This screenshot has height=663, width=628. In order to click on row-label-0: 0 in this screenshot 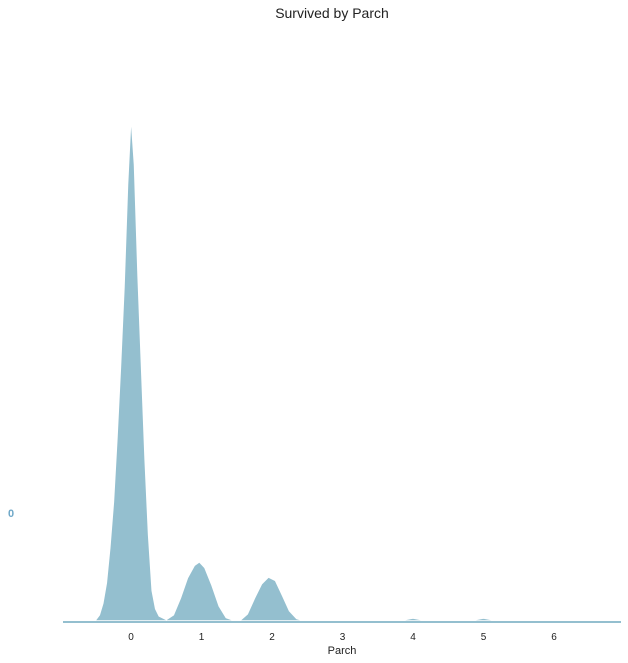, I will do `click(11, 514)`.